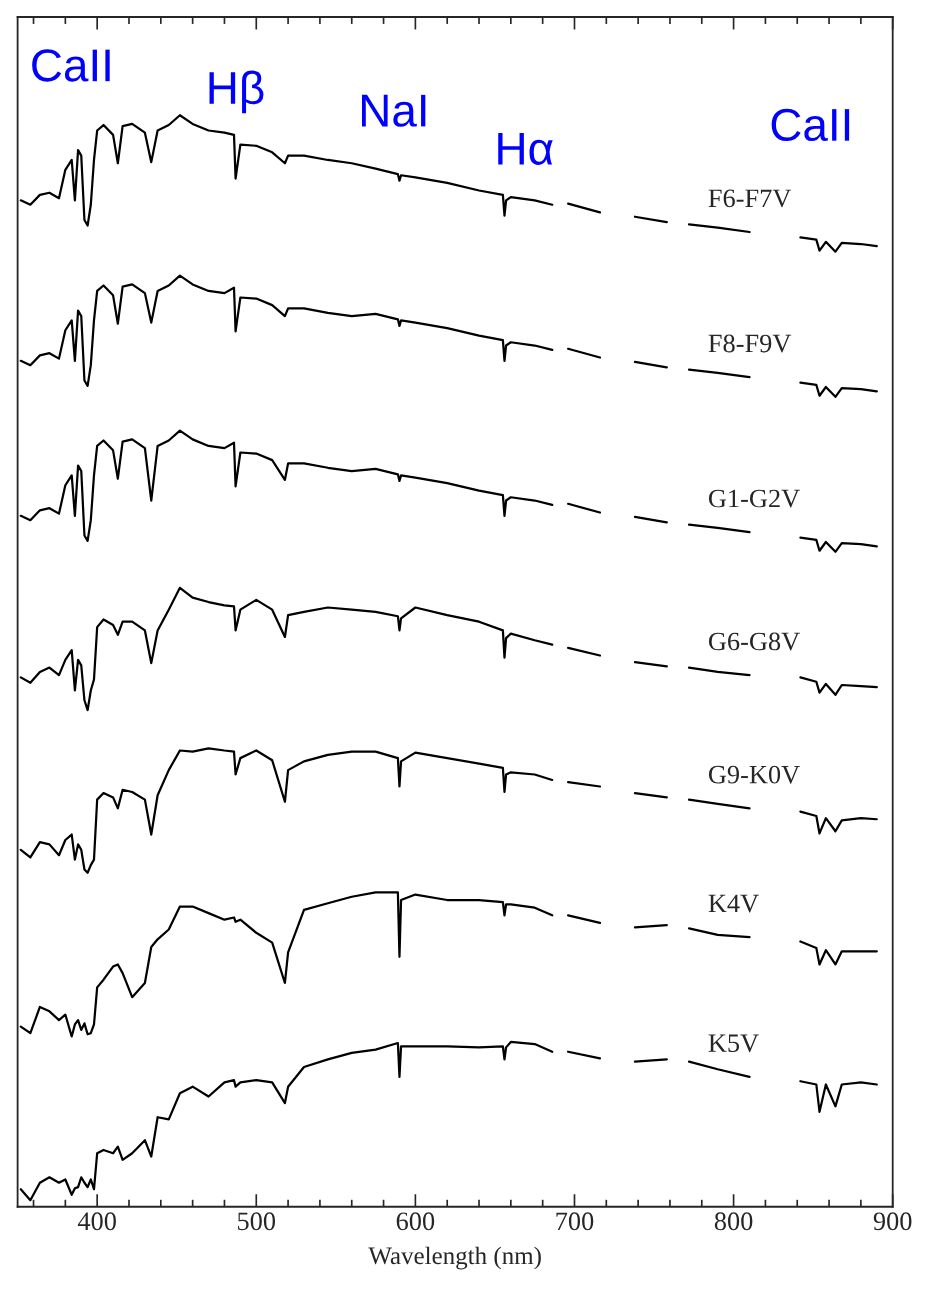 This screenshot has height=1306, width=927. I want to click on series-label: K4V, so click(733, 903).